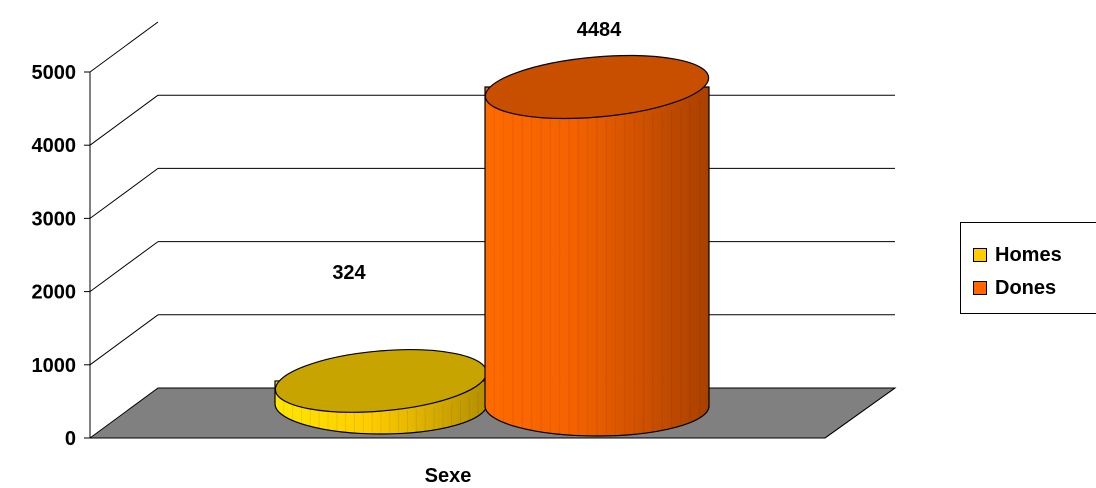  What do you see at coordinates (448, 476) in the screenshot?
I see `x-axis-label: Sexe` at bounding box center [448, 476].